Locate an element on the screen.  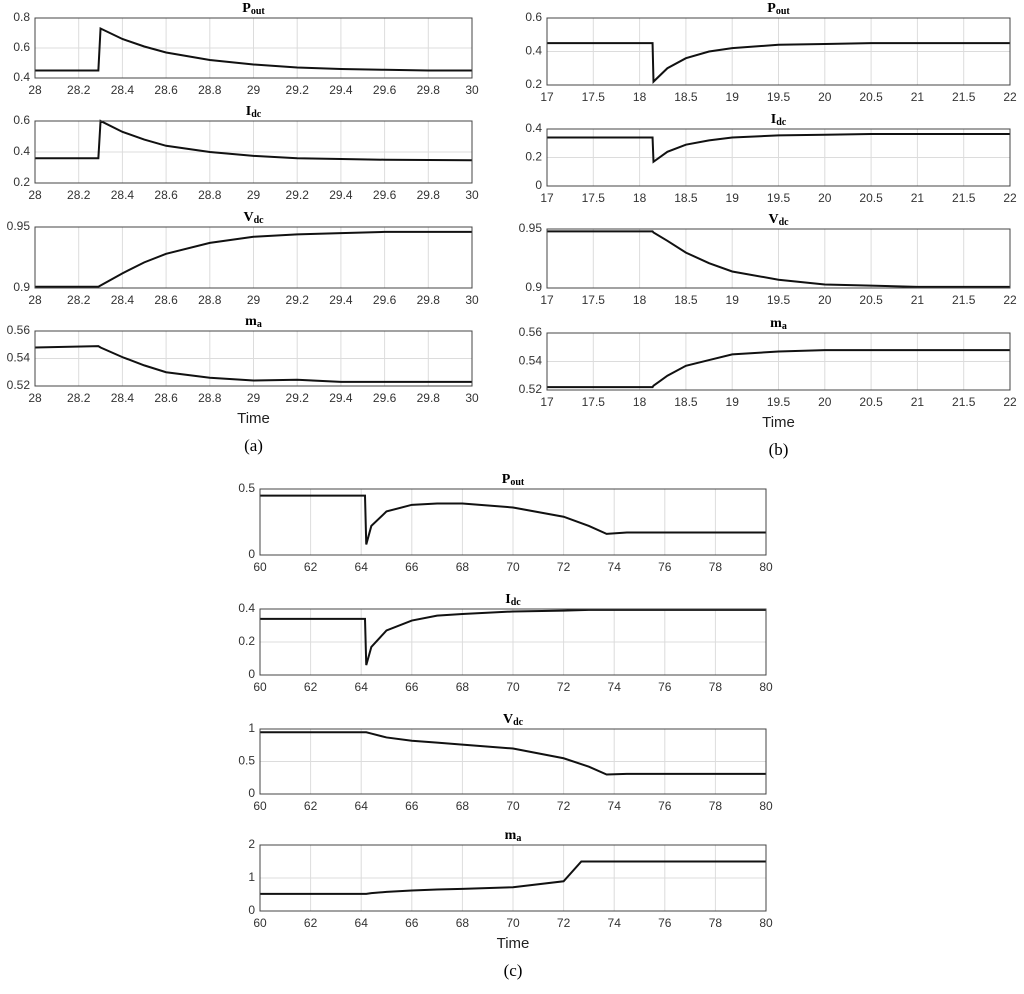
x-tick-label: 28 is located at coordinates (35, 300).